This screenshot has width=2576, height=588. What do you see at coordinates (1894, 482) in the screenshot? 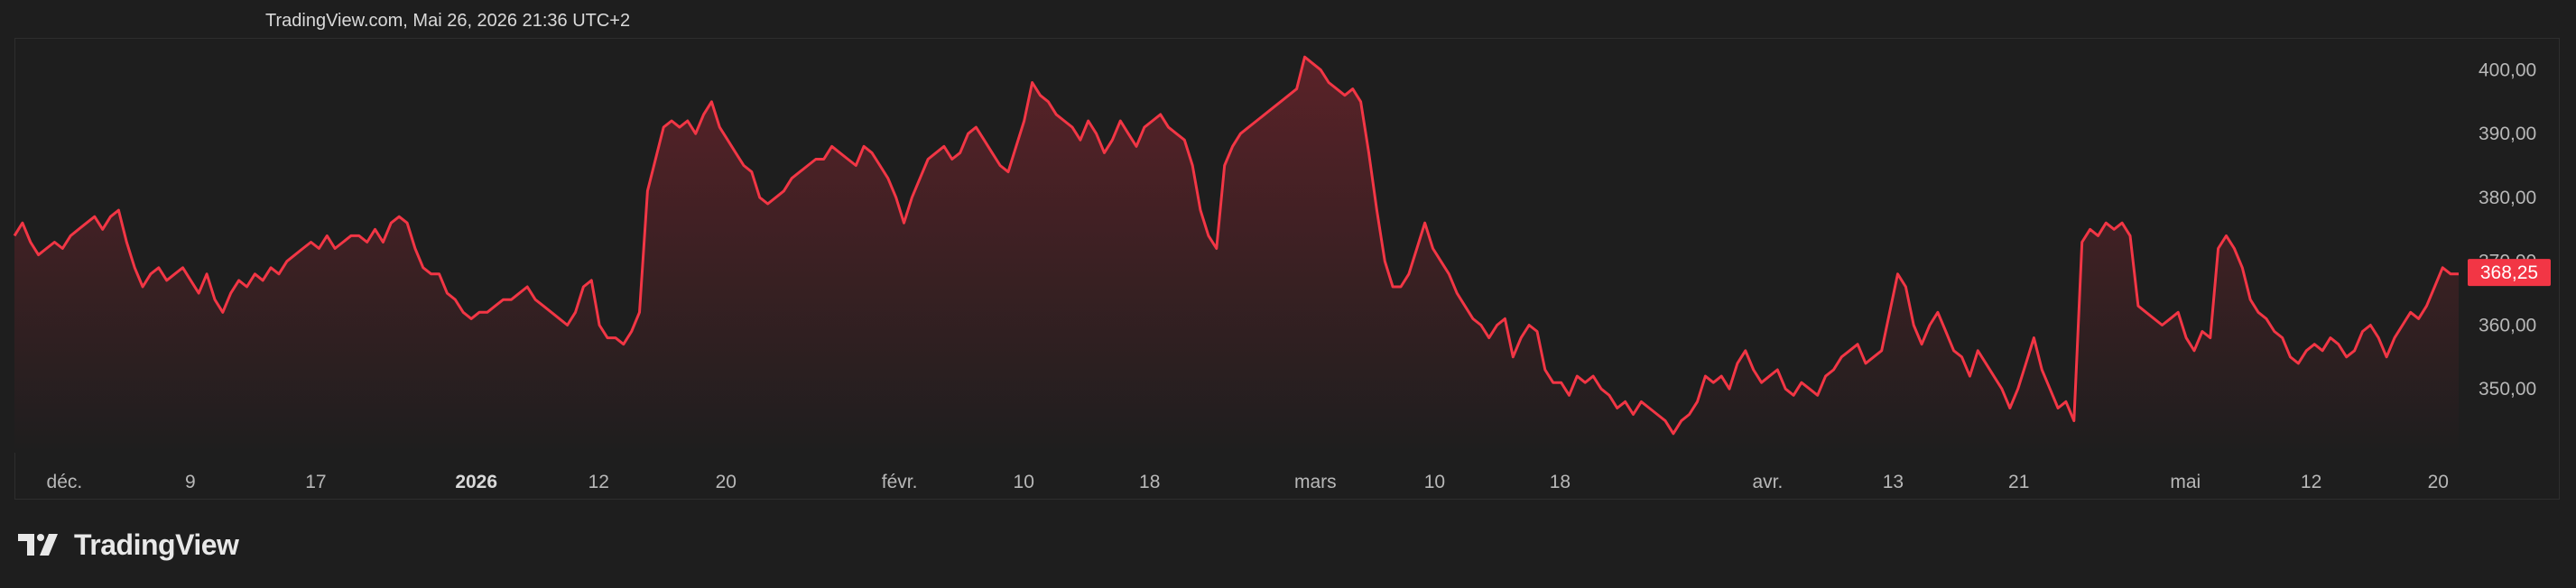
I see `x-tick-label: 13` at bounding box center [1894, 482].